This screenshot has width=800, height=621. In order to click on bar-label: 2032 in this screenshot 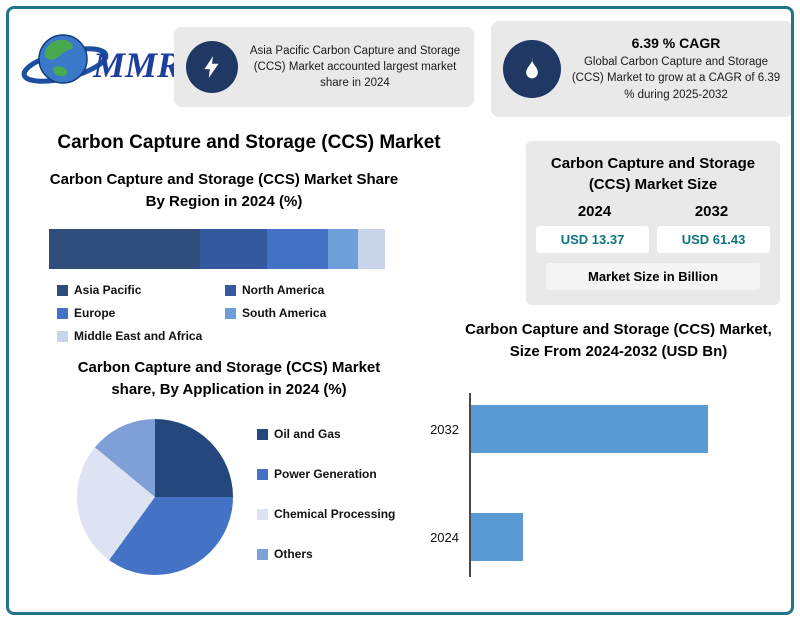, I will do `click(444, 429)`.